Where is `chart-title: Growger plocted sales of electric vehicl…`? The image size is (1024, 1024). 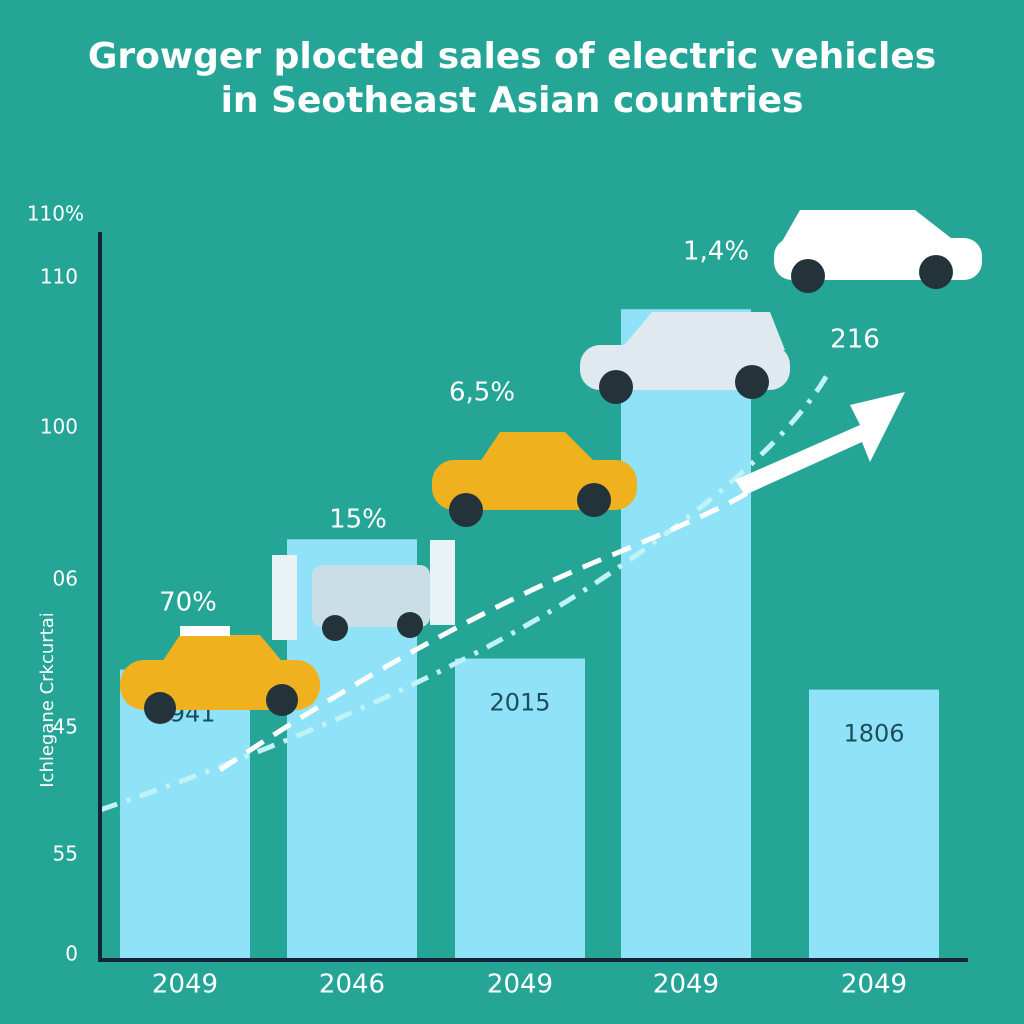 chart-title: Growger plocted sales of electric vehicl… is located at coordinates (512, 56).